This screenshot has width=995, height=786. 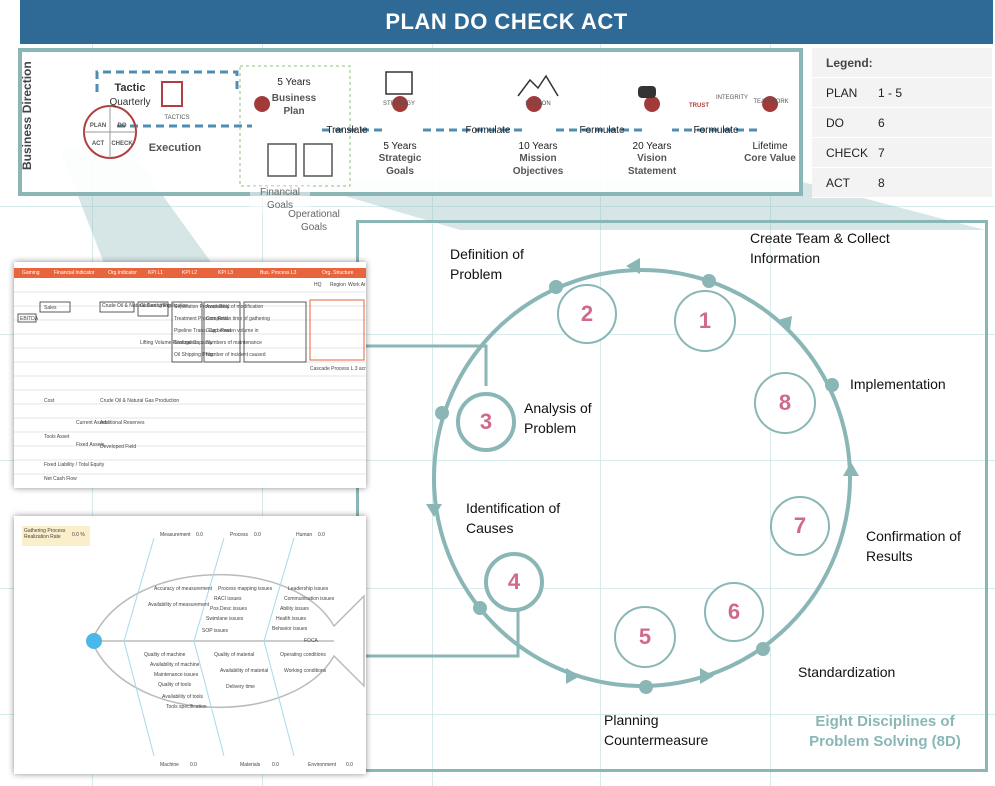 What do you see at coordinates (60, 479) in the screenshot?
I see `sheet-cell: Net Cash Flow` at bounding box center [60, 479].